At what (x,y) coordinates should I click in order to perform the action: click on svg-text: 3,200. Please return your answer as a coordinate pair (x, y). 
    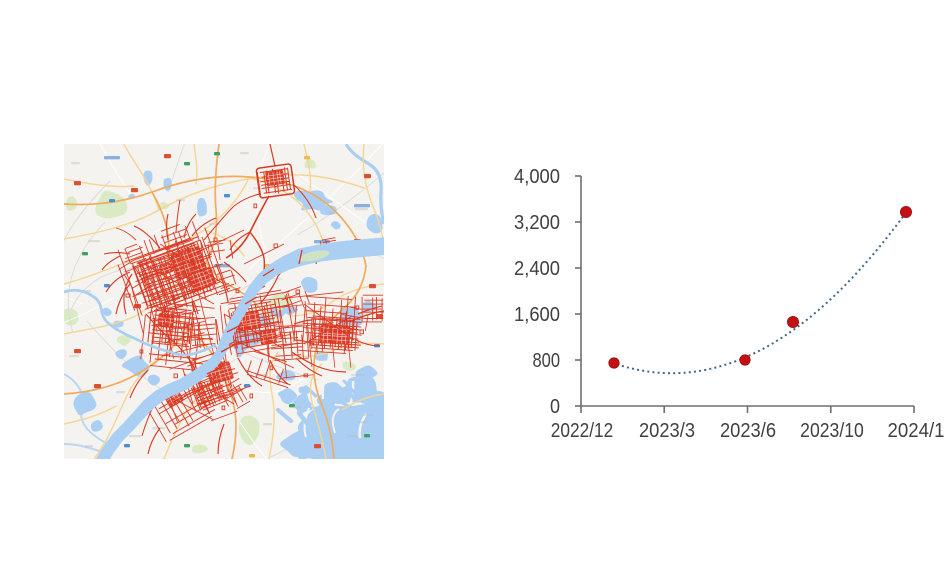
    Looking at the image, I should click on (537, 223).